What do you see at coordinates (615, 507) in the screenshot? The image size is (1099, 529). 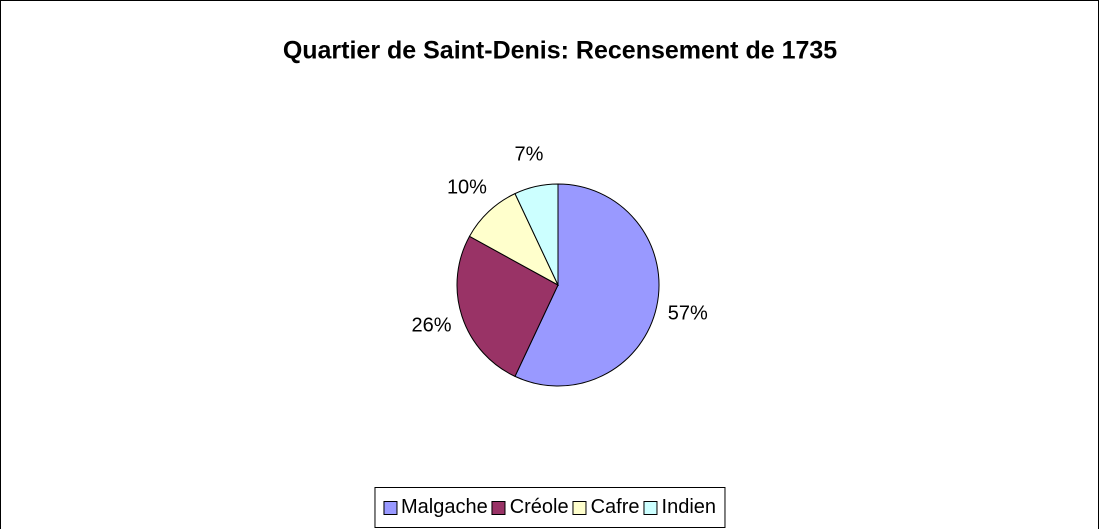 I see `legend-label: Cafre` at bounding box center [615, 507].